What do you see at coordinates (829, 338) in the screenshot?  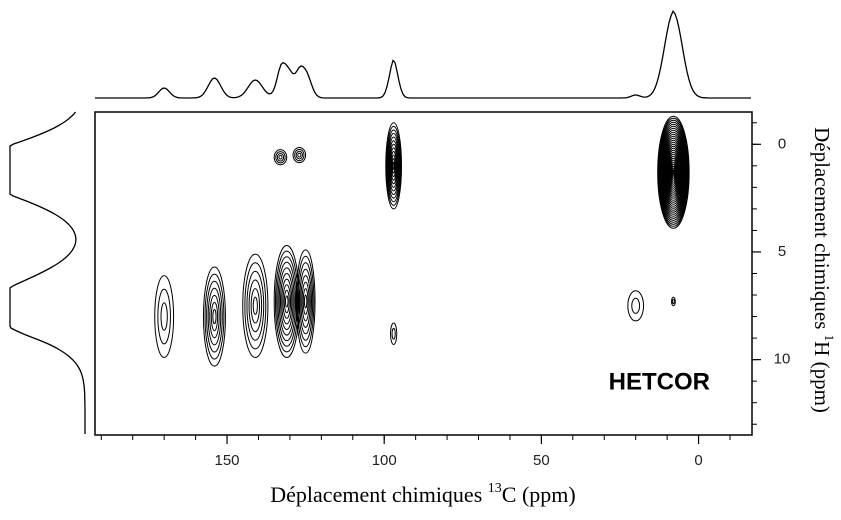 I see `y-label-sup: 1` at bounding box center [829, 338].